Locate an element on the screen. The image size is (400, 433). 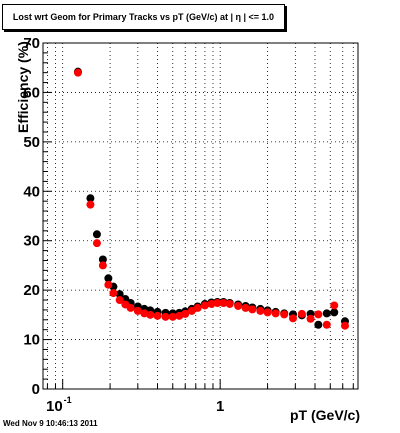
y-tick-label: 40 is located at coordinates (31, 191).